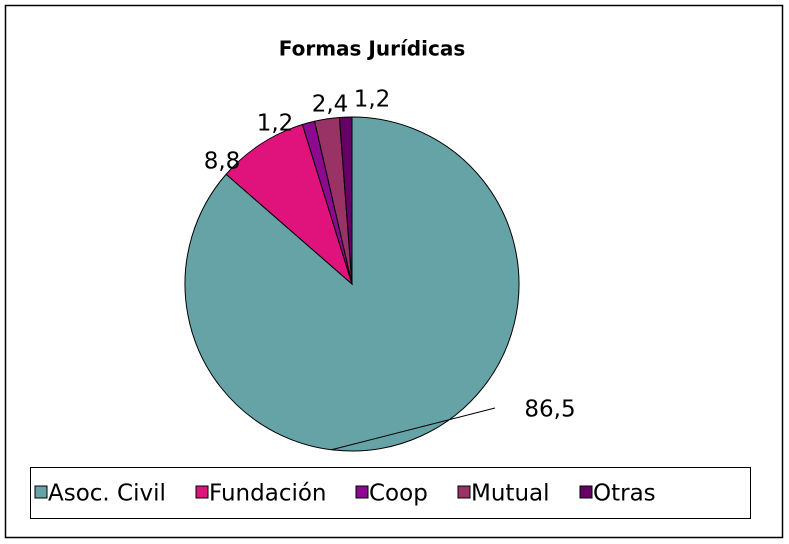  Describe the element at coordinates (549, 410) in the screenshot. I see `data-label: 86,5` at that location.